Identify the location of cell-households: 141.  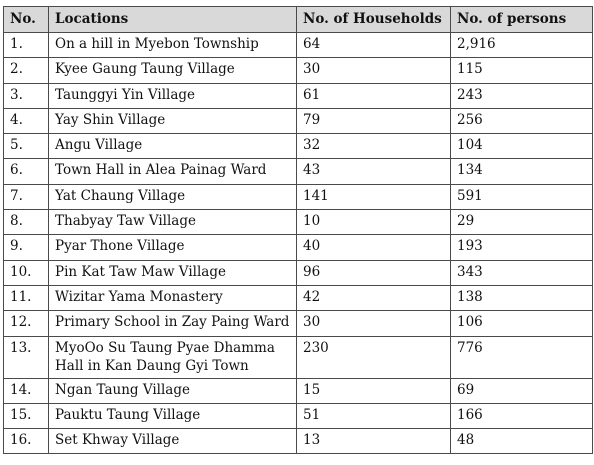
(373, 197).